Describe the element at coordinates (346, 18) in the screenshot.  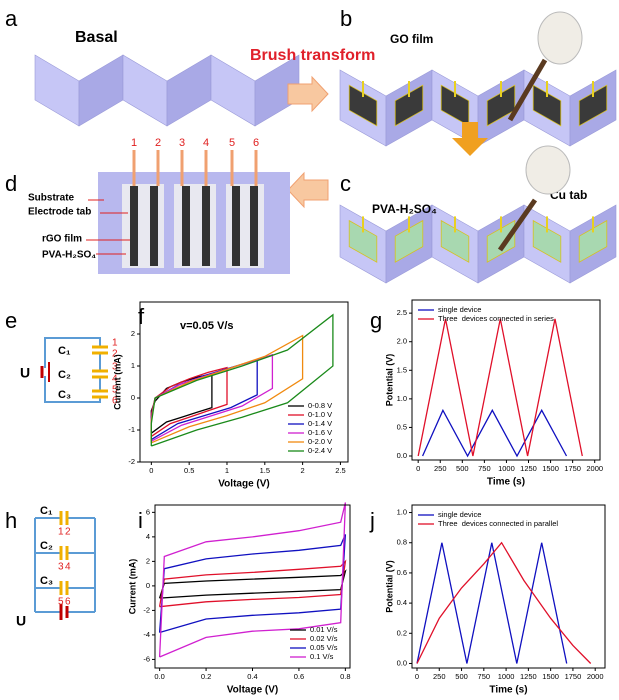
I see `panel-label: b` at that location.